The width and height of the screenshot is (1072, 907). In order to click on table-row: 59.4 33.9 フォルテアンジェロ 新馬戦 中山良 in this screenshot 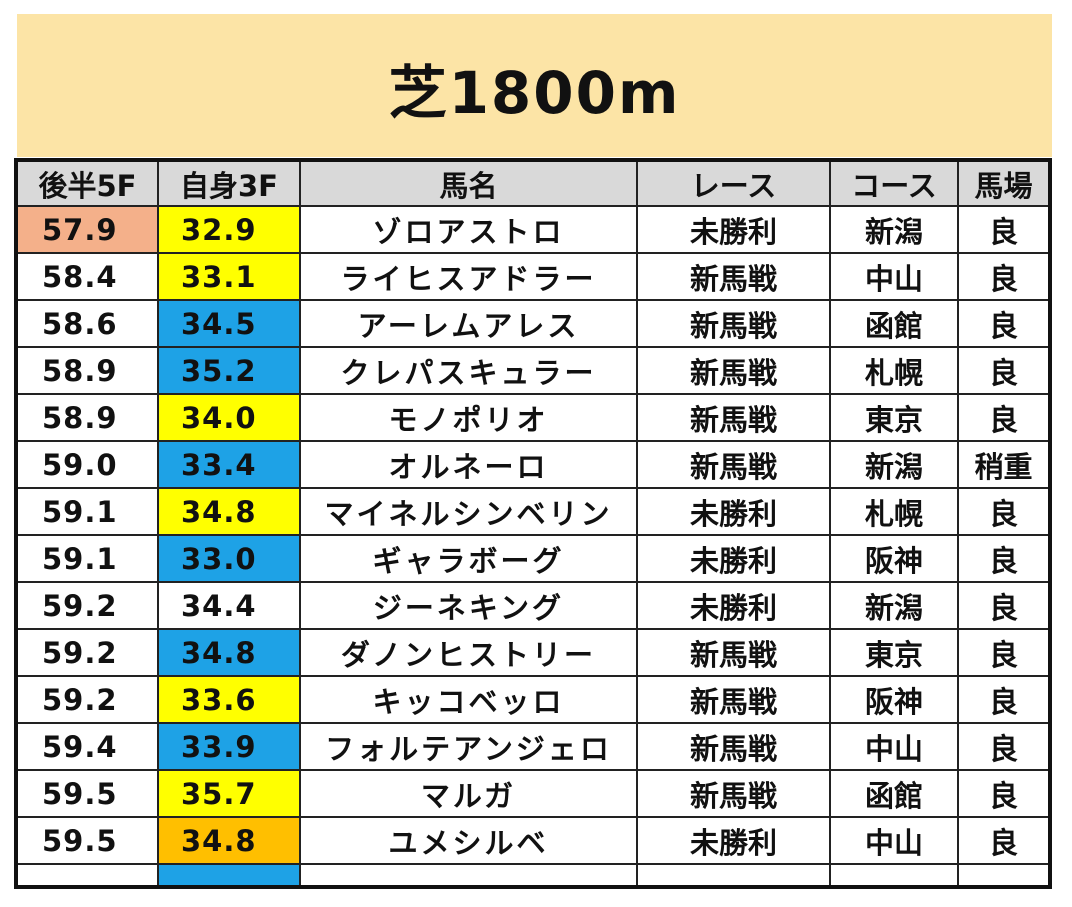, I will do `click(533, 746)`.